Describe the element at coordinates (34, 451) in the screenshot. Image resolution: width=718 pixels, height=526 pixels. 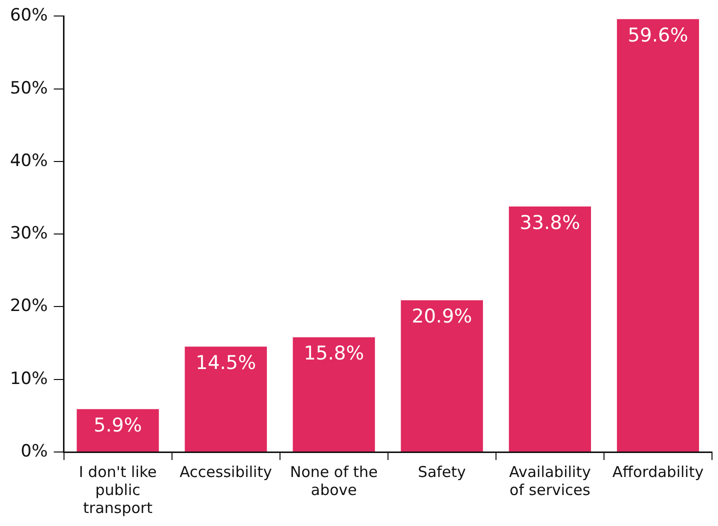
I see `y-tick-label: 0%` at that location.